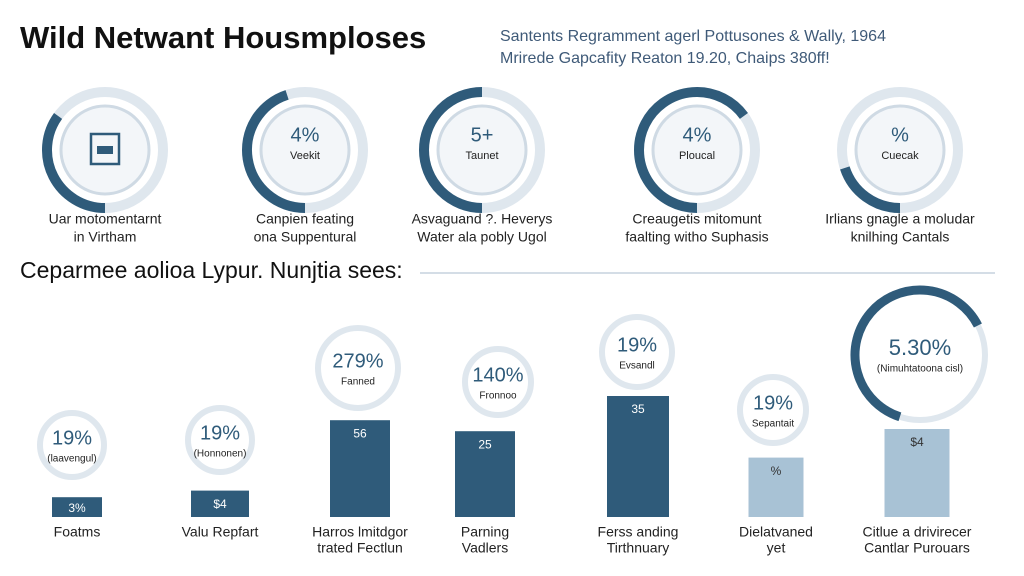  What do you see at coordinates (776, 548) in the screenshot?
I see `bar-caption: yet` at bounding box center [776, 548].